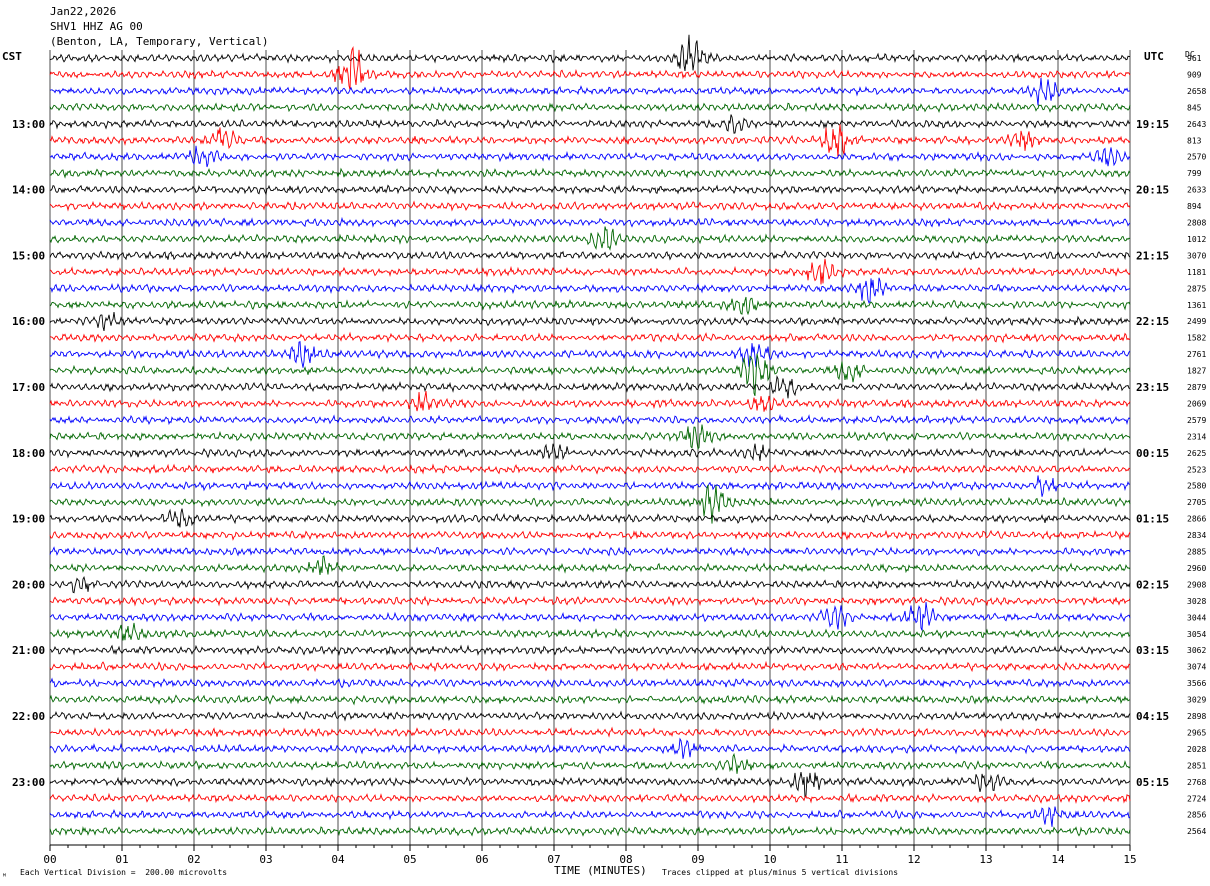 The image size is (1210, 886). I want to click on dc-offset-label: 2523, so click(1196, 469).